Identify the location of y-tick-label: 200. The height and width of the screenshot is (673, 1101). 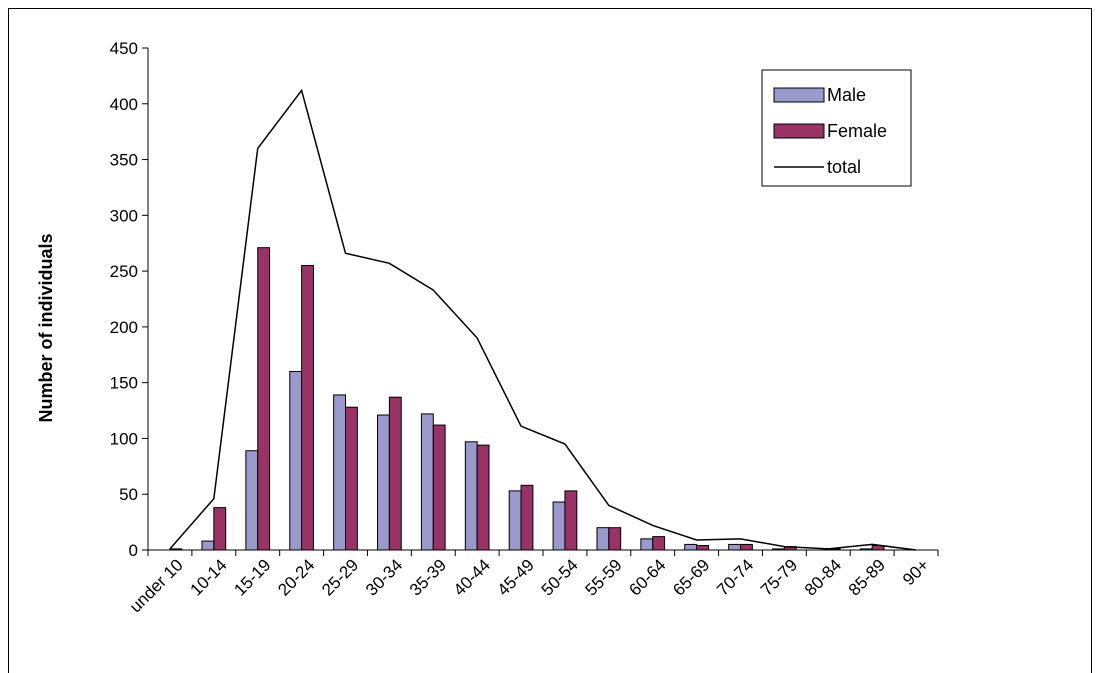
(124, 327).